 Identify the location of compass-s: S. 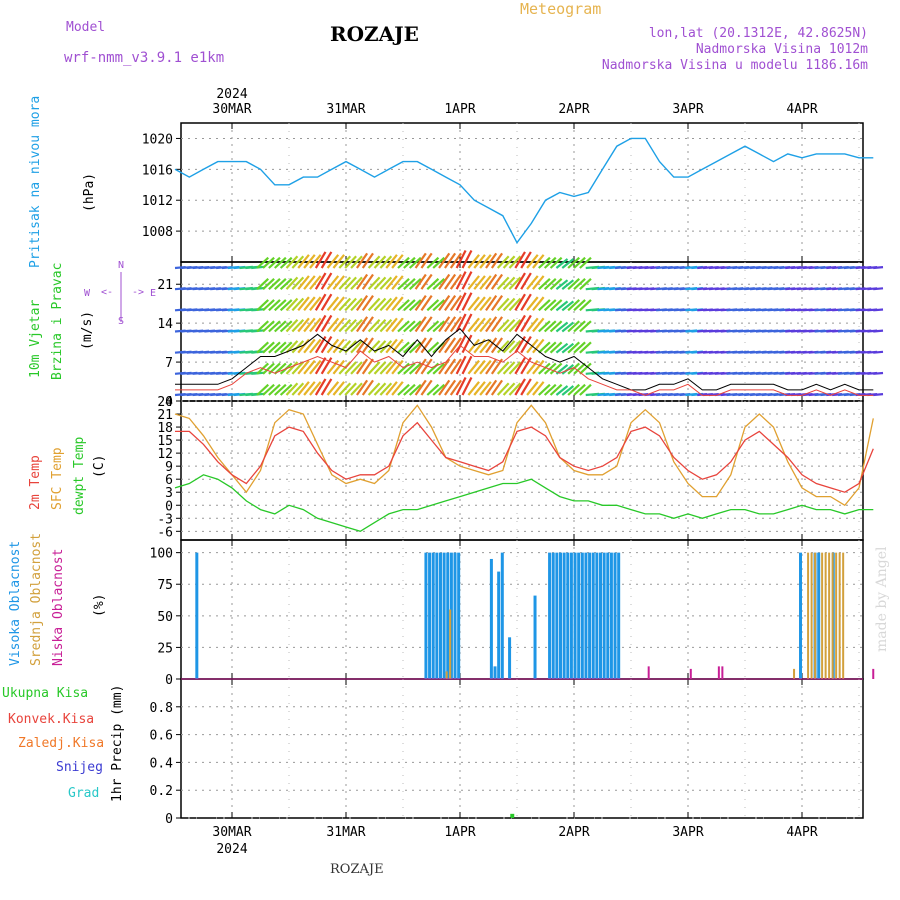
(121, 321).